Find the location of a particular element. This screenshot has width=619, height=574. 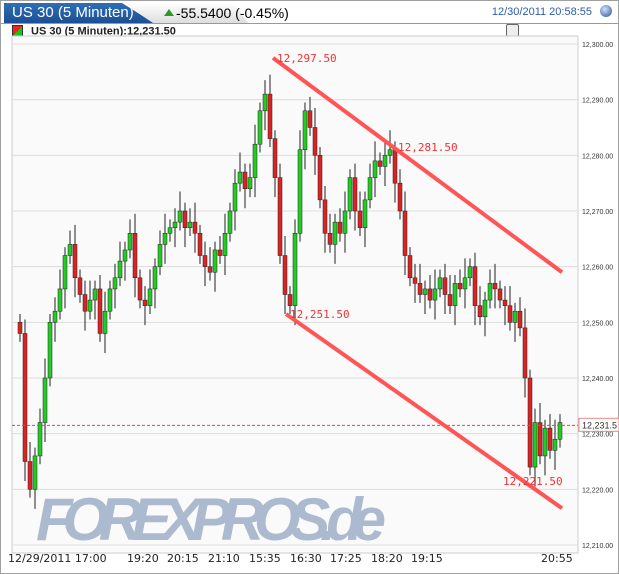

y-tick-label: 12,230.00 is located at coordinates (597, 435).